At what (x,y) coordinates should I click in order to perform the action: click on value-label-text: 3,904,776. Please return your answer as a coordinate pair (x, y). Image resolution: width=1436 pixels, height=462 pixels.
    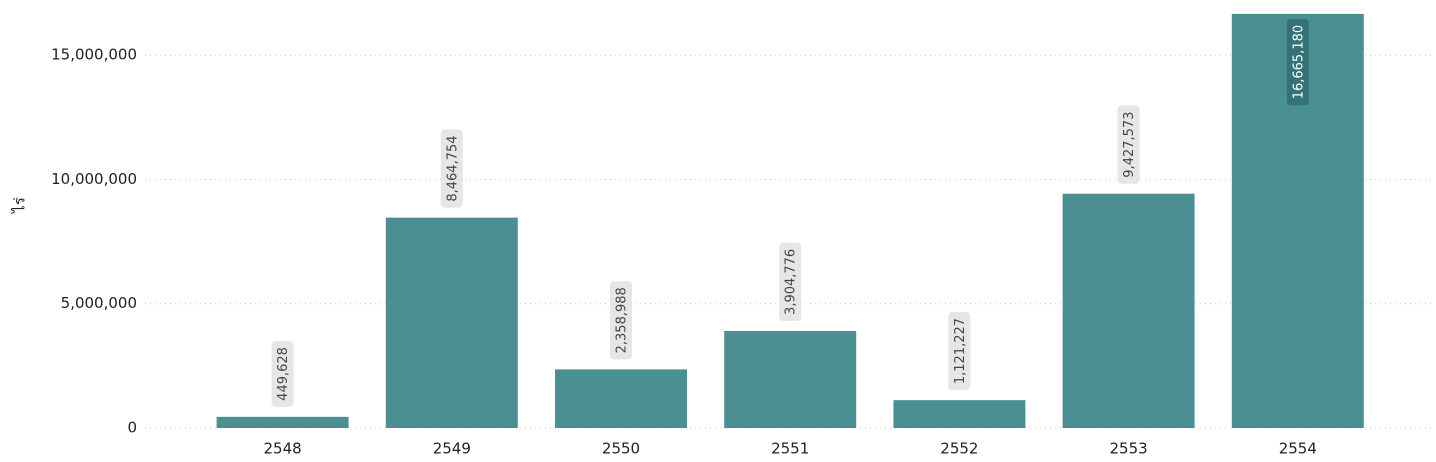
    Looking at the image, I should click on (791, 282).